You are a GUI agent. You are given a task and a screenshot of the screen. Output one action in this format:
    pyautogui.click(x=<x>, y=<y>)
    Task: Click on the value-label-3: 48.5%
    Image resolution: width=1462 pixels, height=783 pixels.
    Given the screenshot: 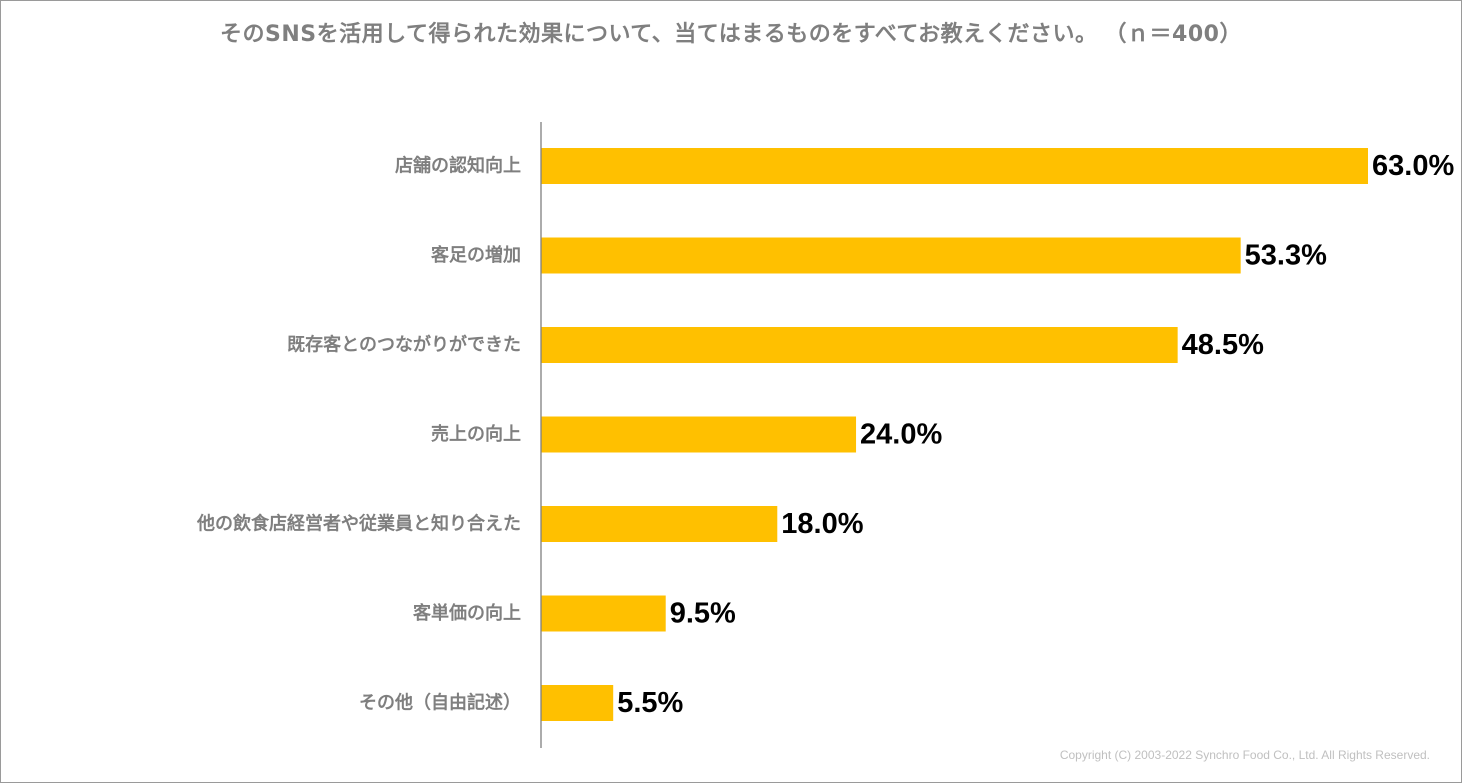 What is the action you would take?
    pyautogui.click(x=1223, y=345)
    